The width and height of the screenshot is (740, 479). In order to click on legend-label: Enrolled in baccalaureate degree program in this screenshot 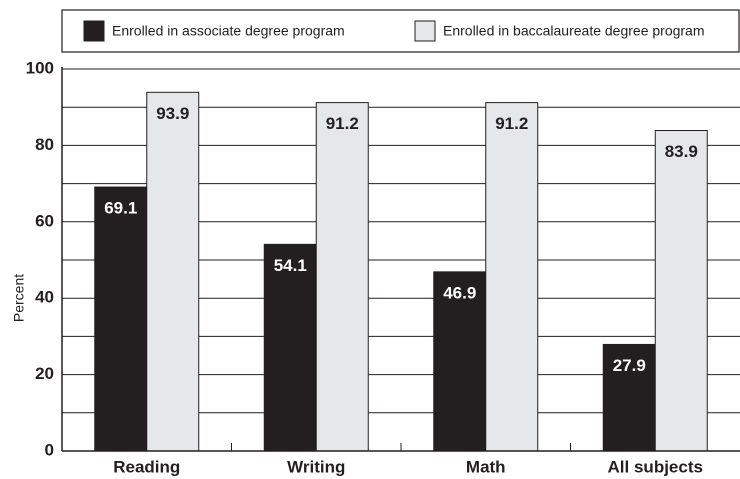, I will do `click(574, 31)`.